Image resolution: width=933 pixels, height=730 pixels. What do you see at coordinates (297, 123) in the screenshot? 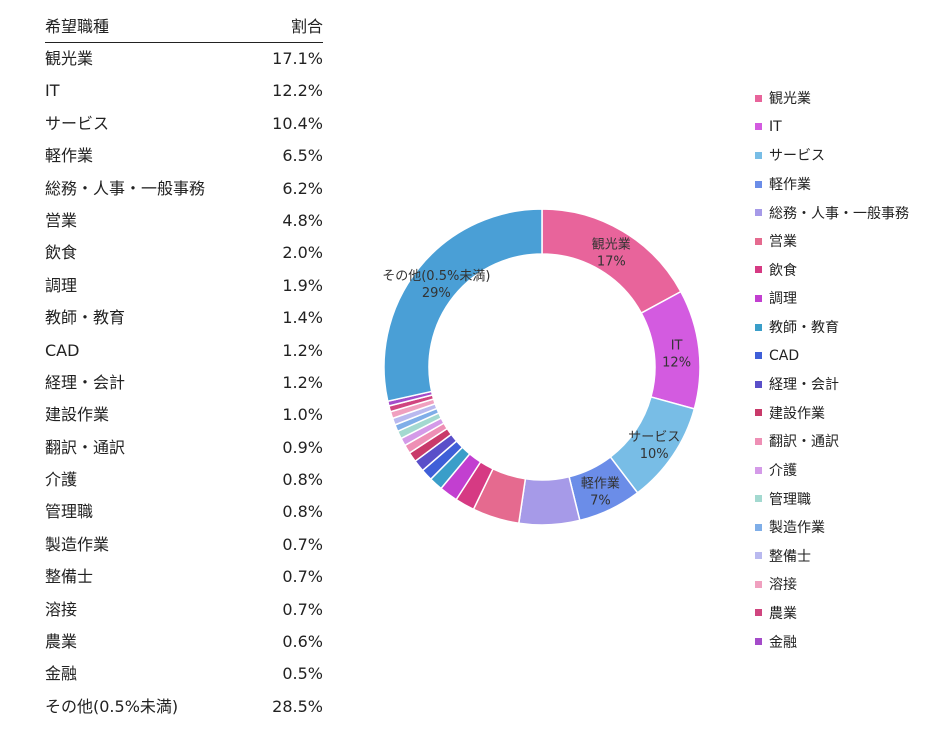
I see `row-value: 10.4%` at bounding box center [297, 123].